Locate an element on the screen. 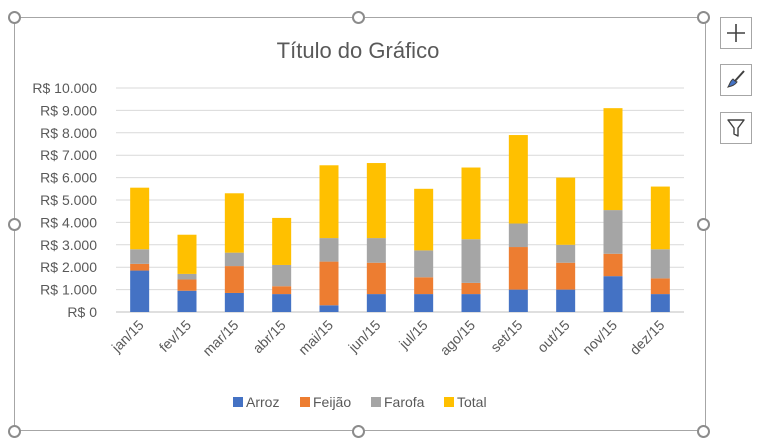  resize-handle-bottom-left is located at coordinates (14, 431).